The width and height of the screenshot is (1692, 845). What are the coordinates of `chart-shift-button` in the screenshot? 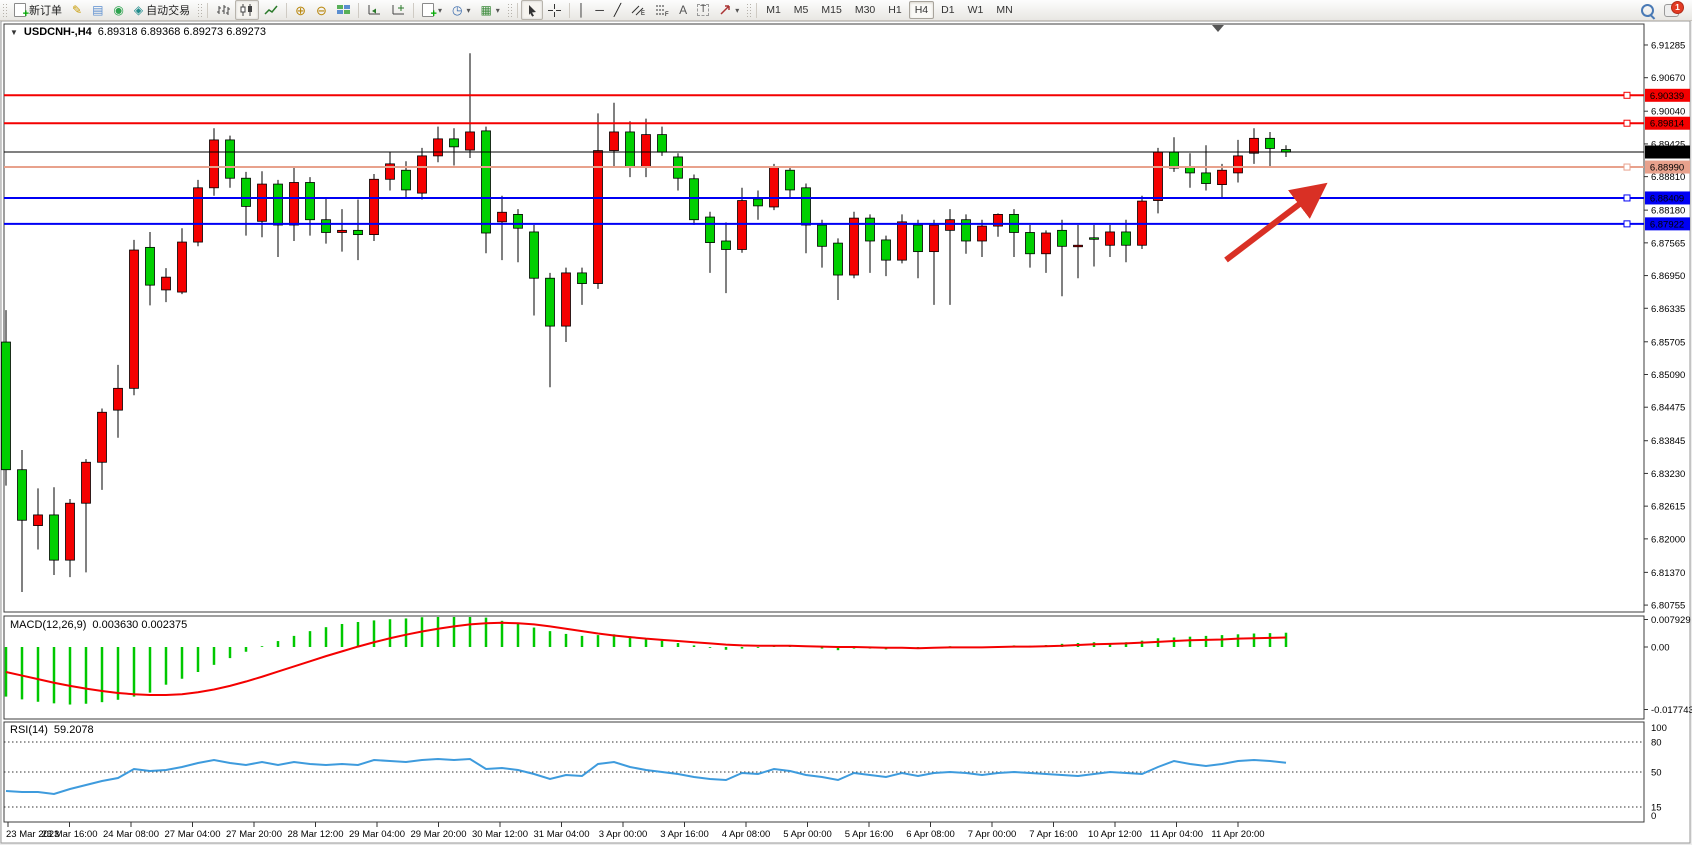 It's located at (398, 10).